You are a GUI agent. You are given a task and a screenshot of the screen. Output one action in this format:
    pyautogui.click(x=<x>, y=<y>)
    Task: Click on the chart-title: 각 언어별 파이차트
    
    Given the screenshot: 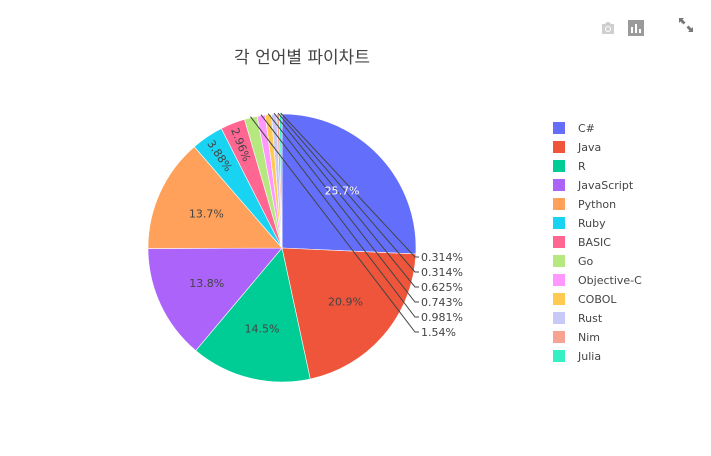 What is the action you would take?
    pyautogui.click(x=302, y=58)
    